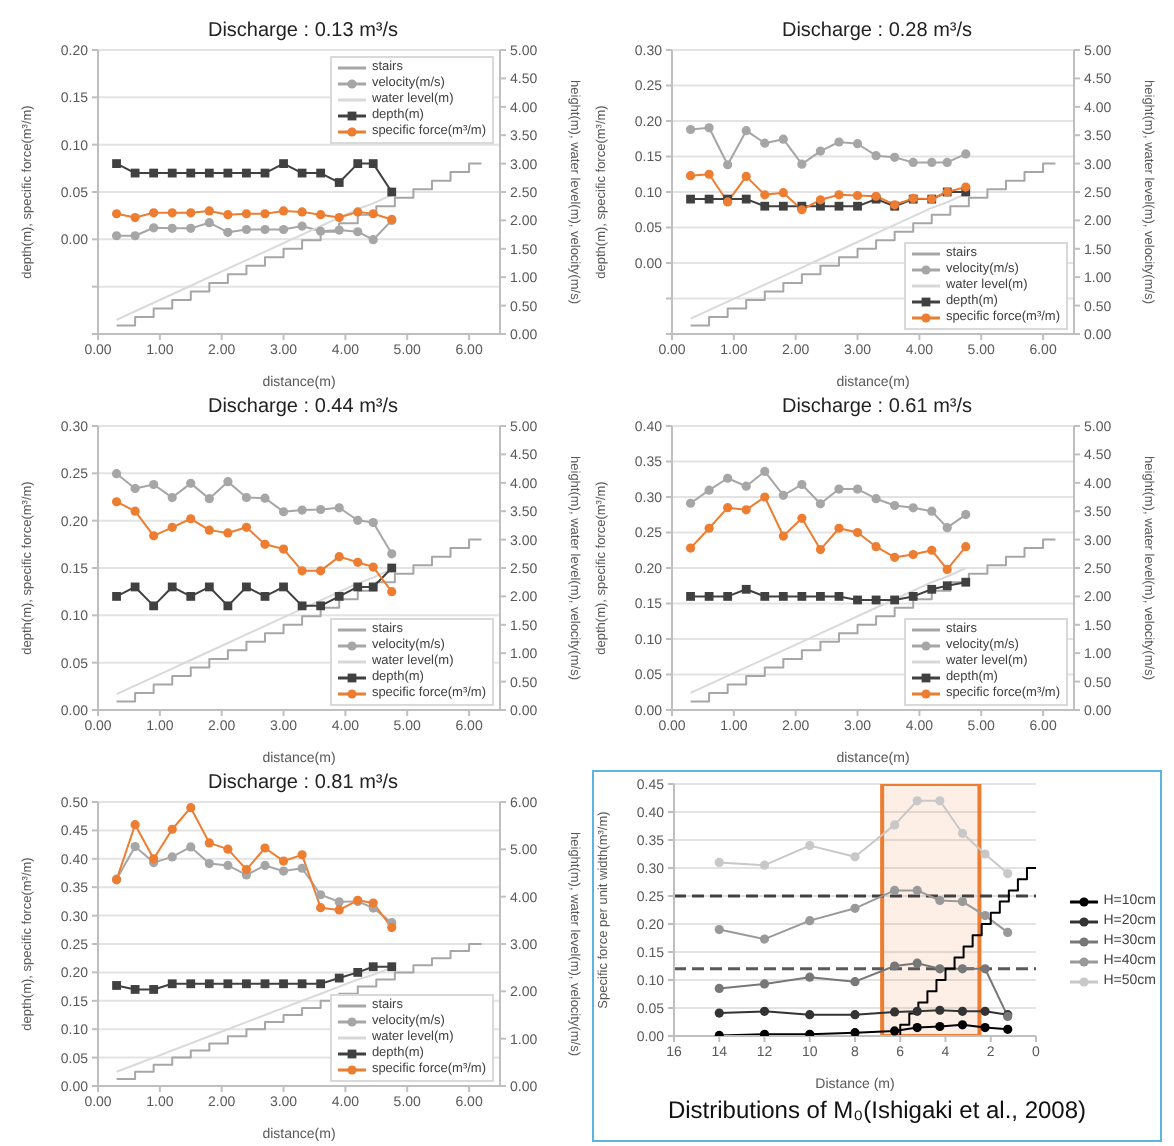 Image resolution: width=1174 pixels, height=1146 pixels. What do you see at coordinates (877, 407) in the screenshot?
I see `chart-title: Discharge : 0.61 m³/s` at bounding box center [877, 407].